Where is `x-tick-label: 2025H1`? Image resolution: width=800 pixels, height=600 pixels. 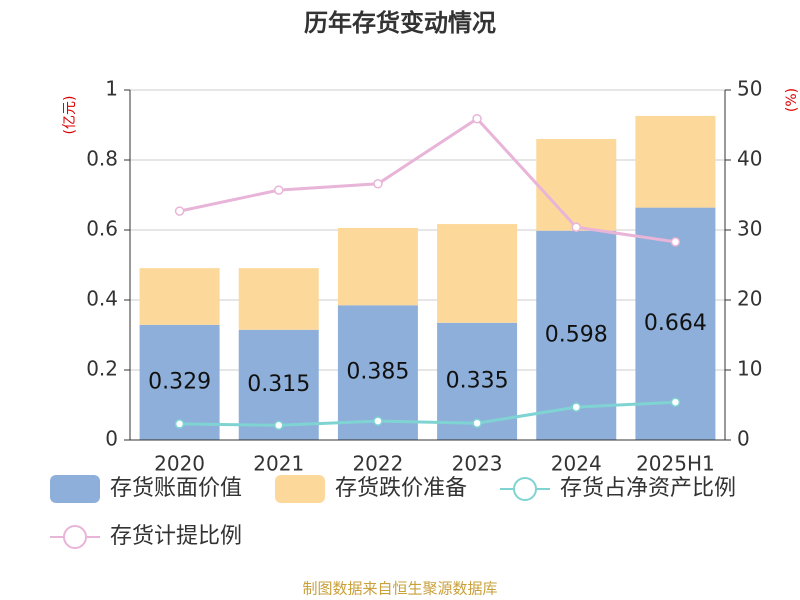
x-tick-label: 2025H1 is located at coordinates (675, 464).